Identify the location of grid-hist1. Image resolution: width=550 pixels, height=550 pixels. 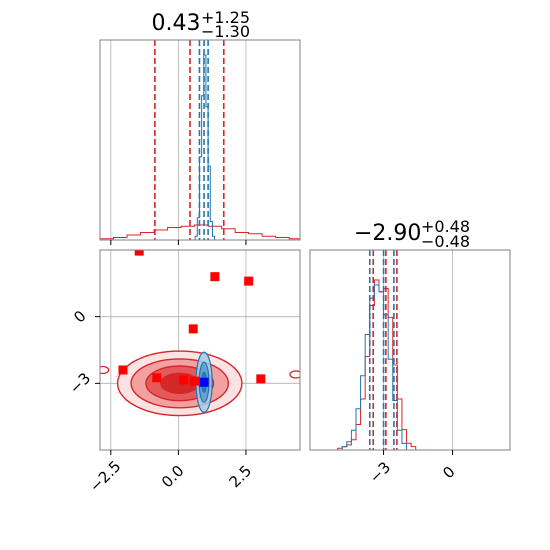
(178, 140).